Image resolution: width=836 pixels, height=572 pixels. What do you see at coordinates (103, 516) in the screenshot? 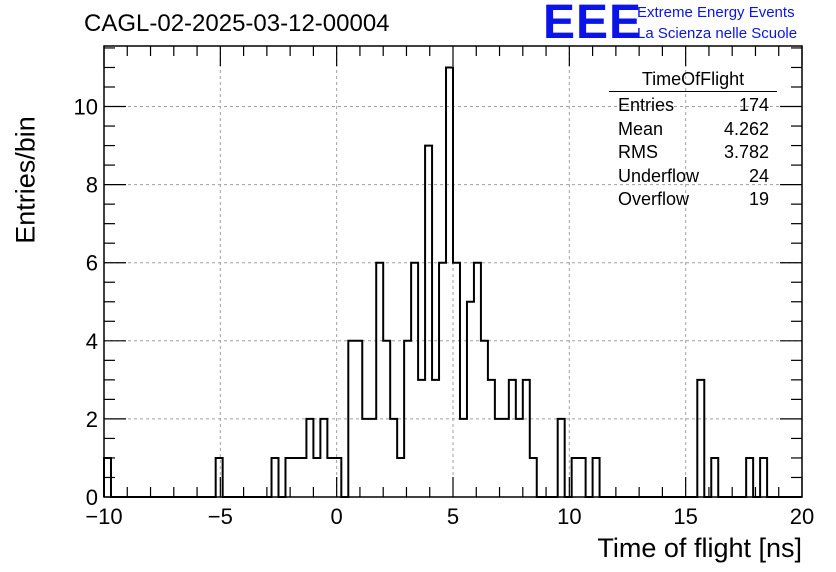
I see `x-tick-label: −10` at bounding box center [103, 516].